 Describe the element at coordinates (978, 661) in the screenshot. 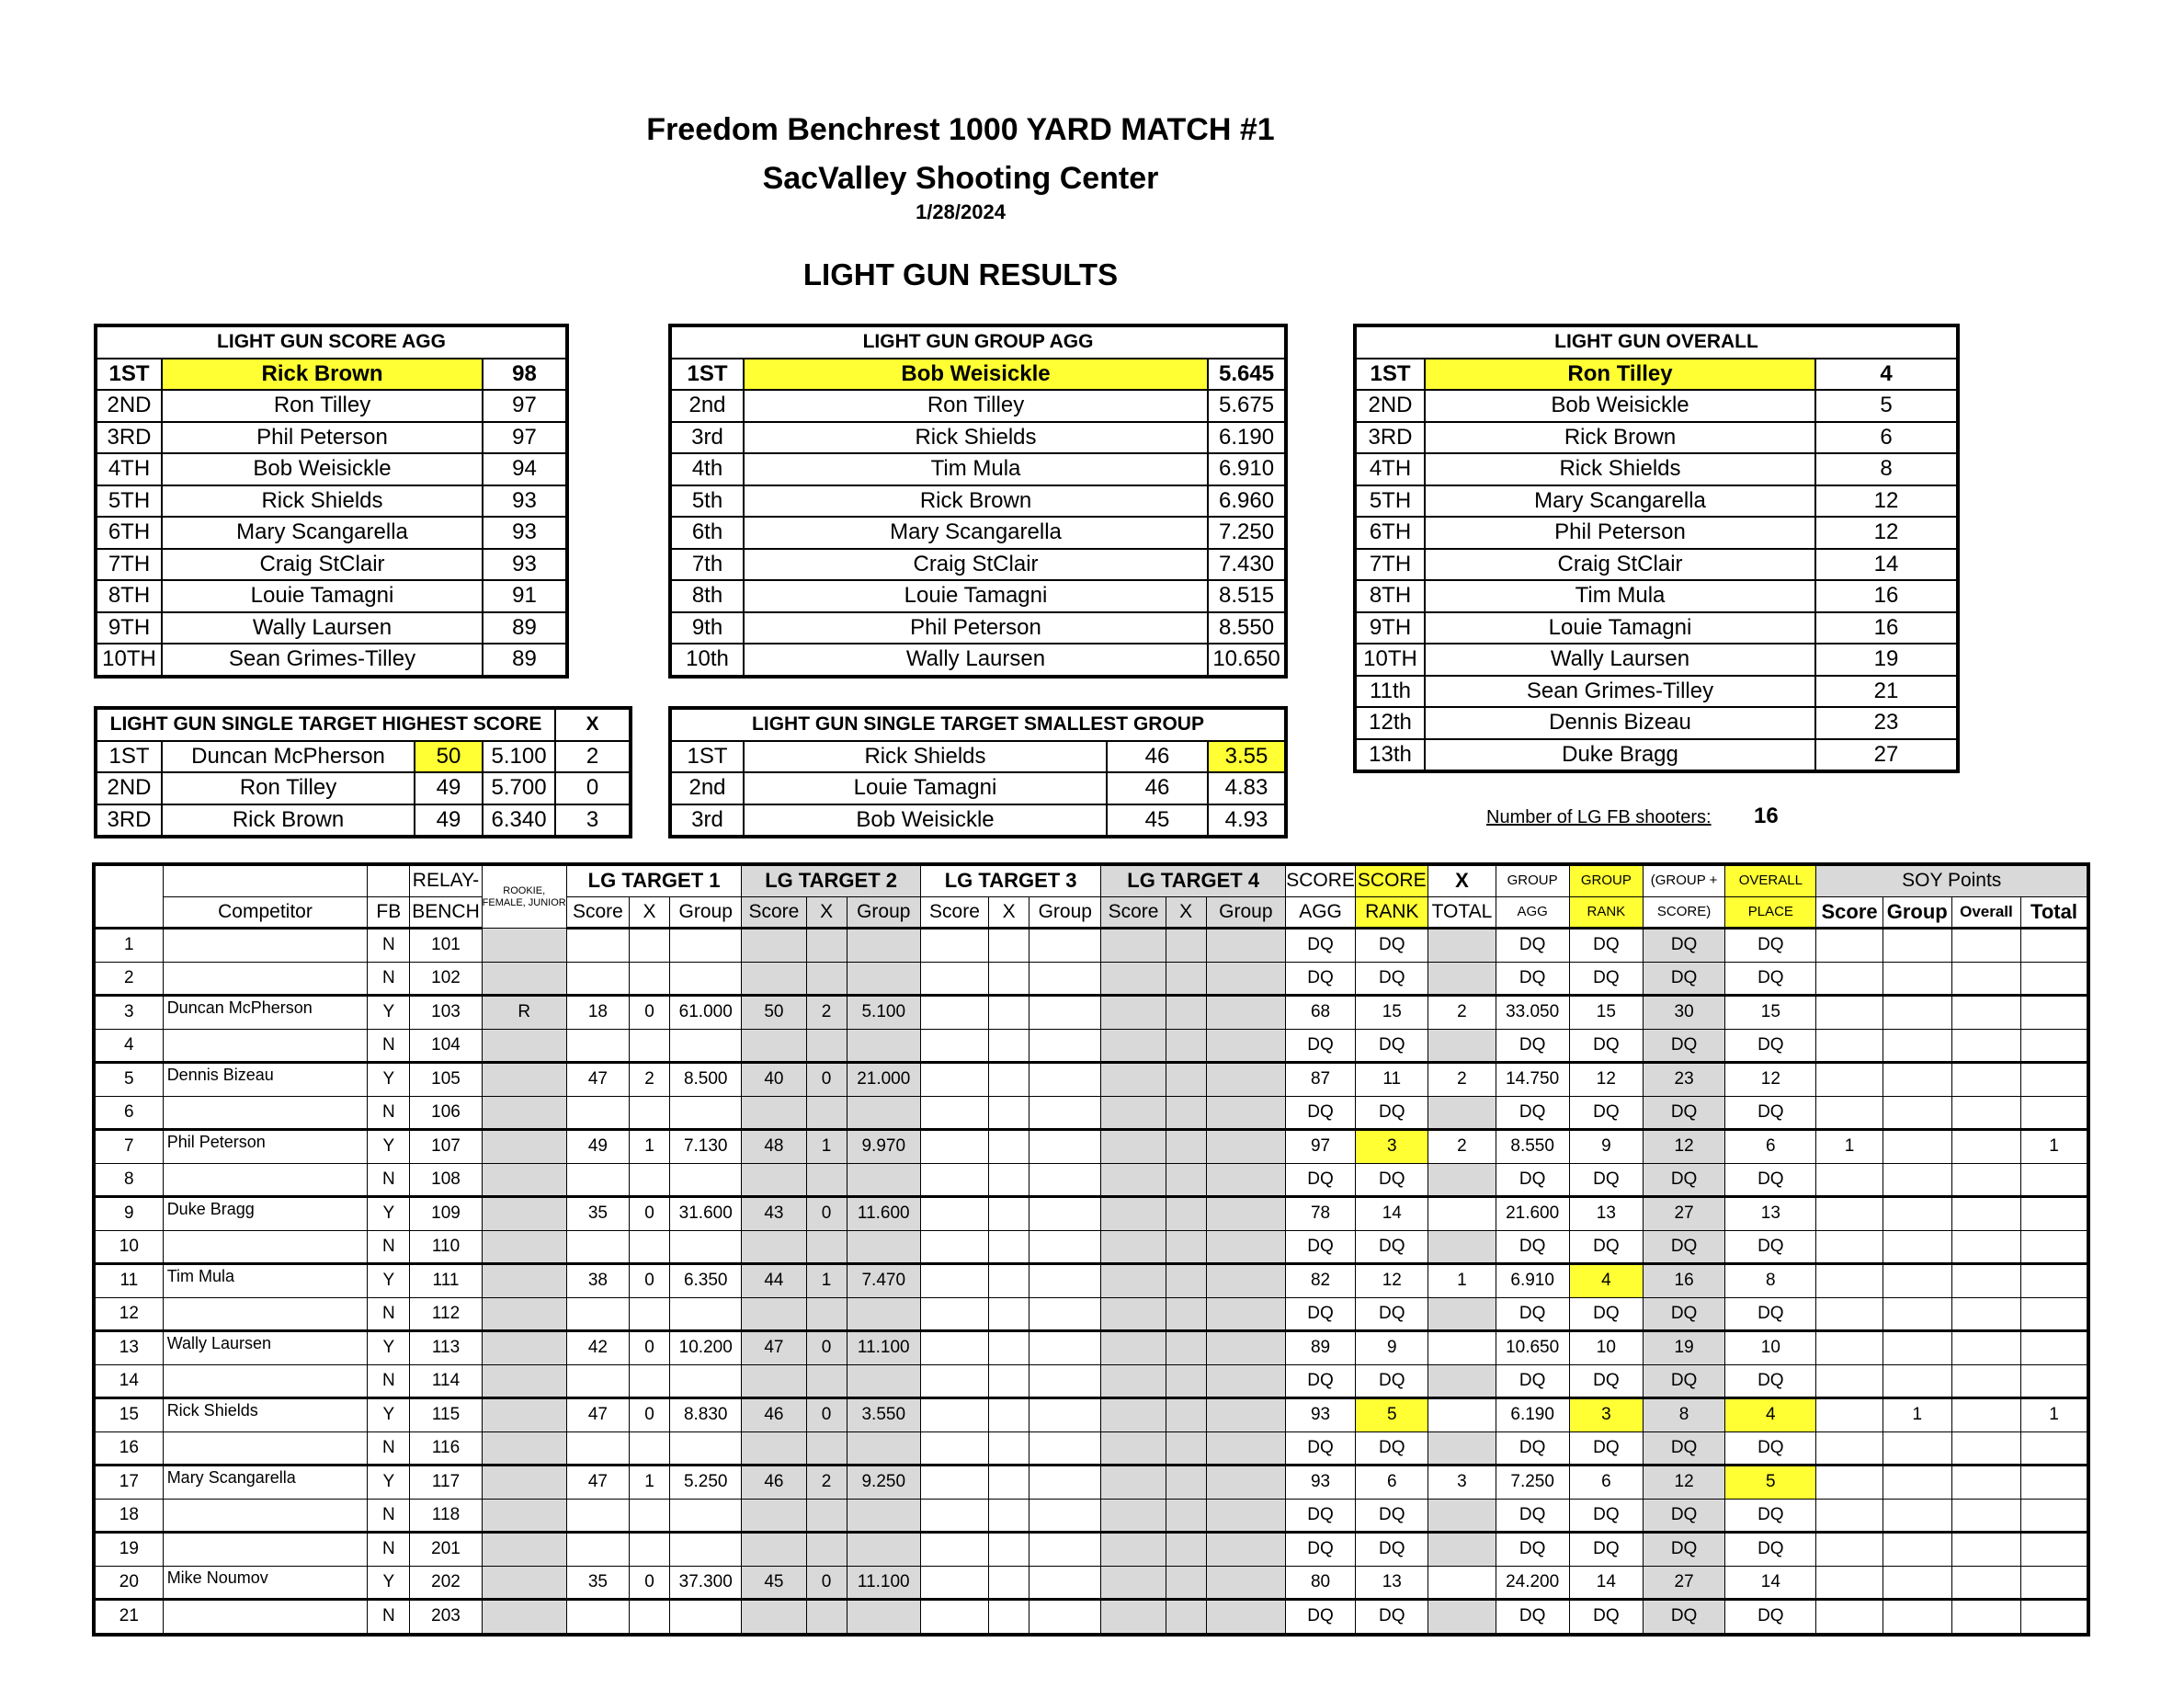

I see `table-row: 10th Wally Laursen 10.650` at that location.